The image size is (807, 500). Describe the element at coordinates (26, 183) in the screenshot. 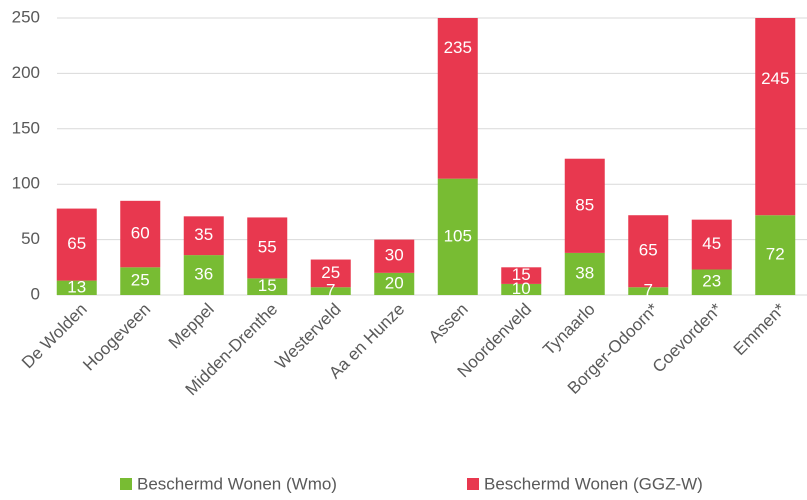

I see `y-tick-label: 100` at that location.